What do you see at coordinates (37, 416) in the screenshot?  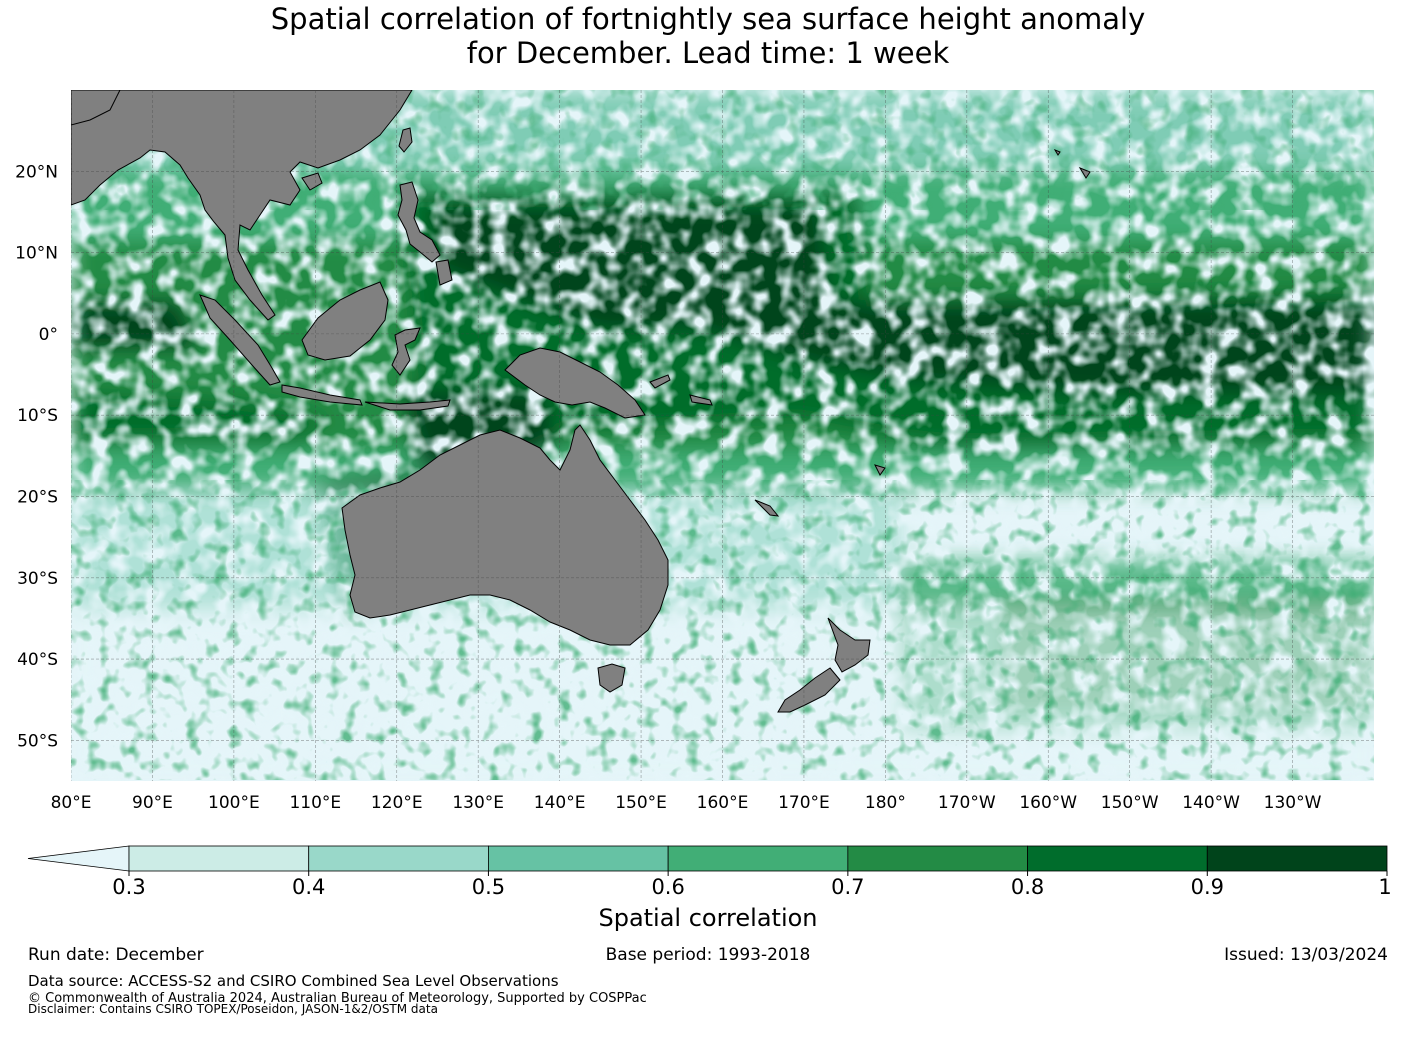 I see `lat-label: 10°S` at bounding box center [37, 416].